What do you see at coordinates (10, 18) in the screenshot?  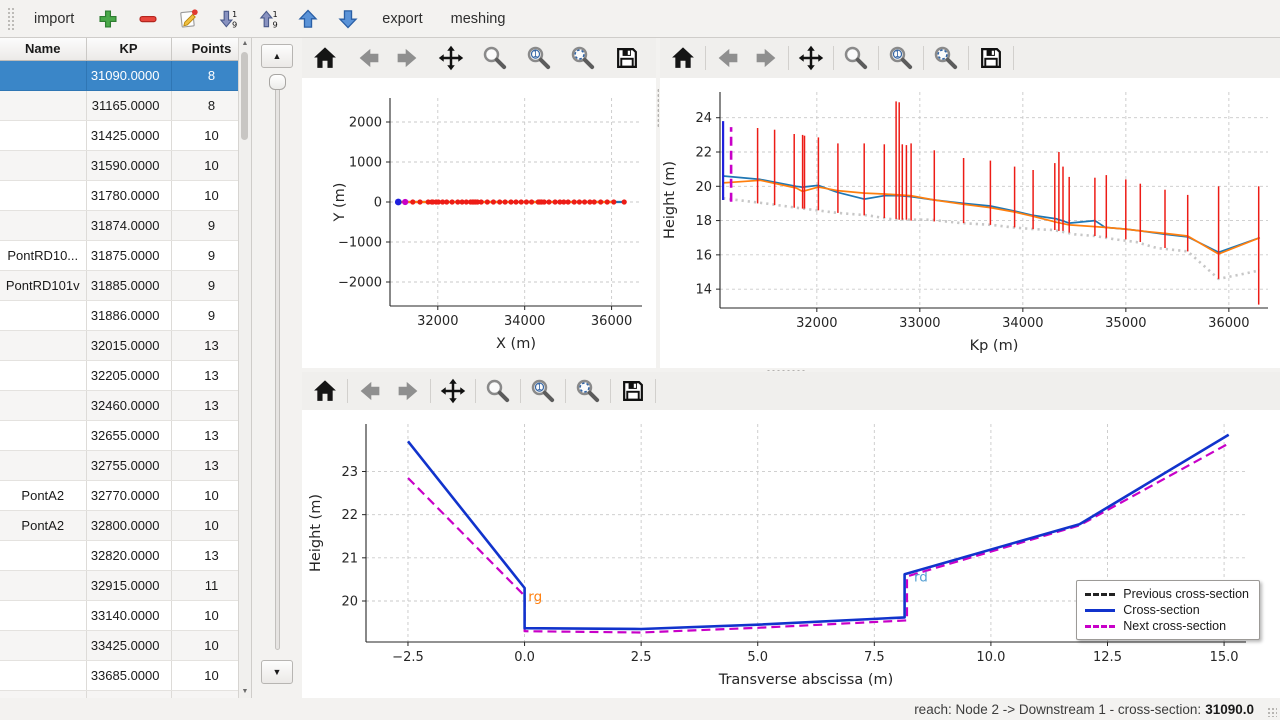 I see `toolbar-drag-handle` at bounding box center [10, 18].